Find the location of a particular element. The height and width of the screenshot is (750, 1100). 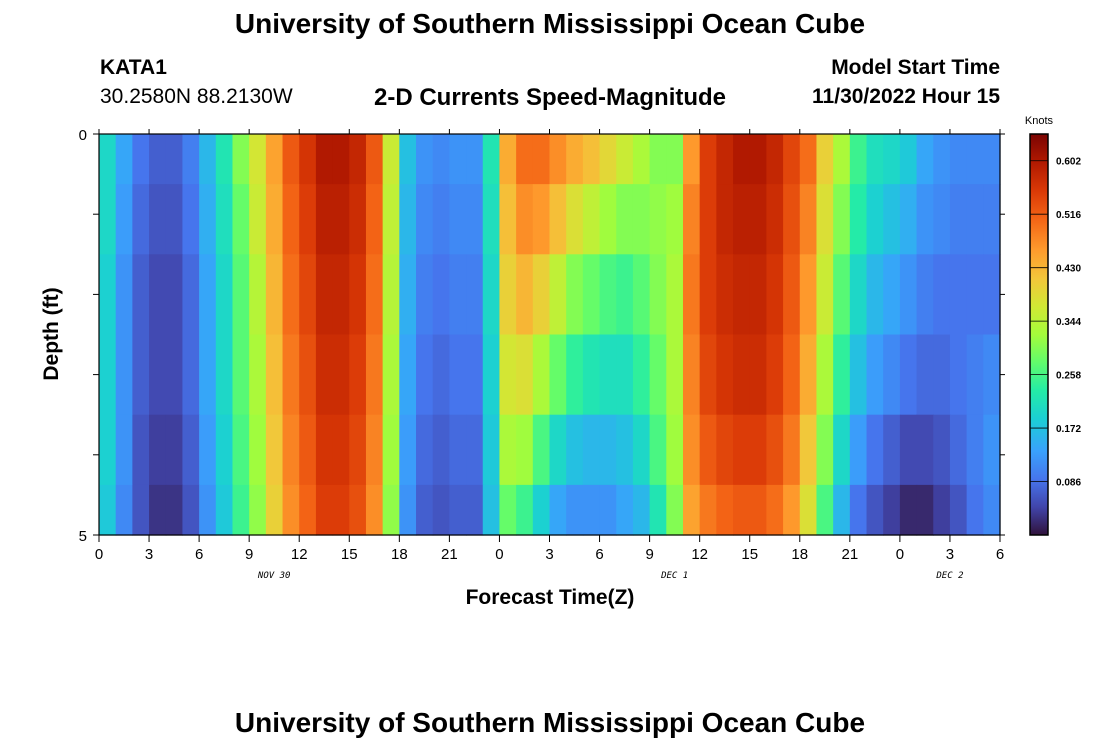

colorbar-tick-label: 0.172 is located at coordinates (1068, 429).